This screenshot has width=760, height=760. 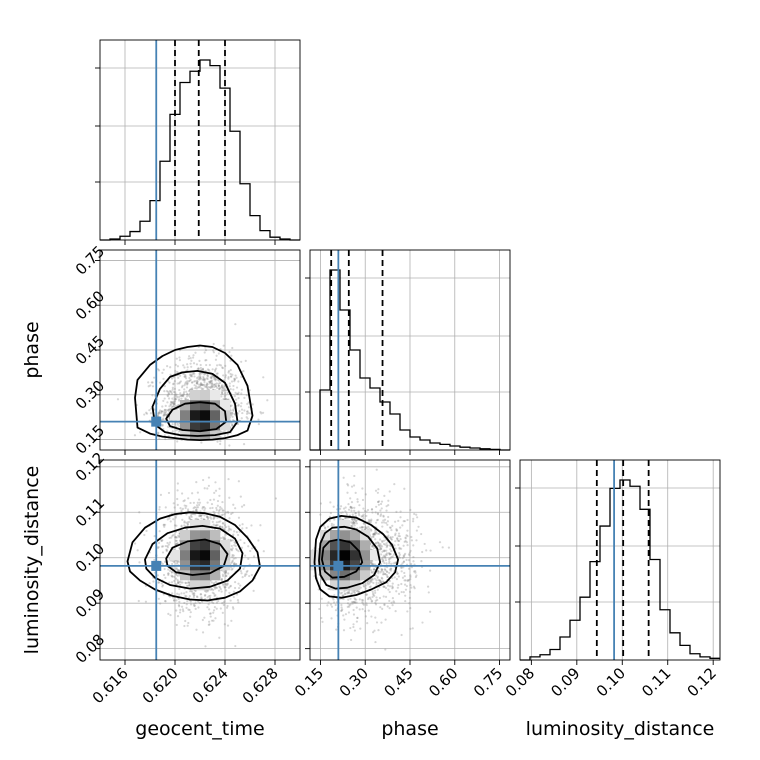 I want to click on x-tick-label: 0.620, so click(x=160, y=685).